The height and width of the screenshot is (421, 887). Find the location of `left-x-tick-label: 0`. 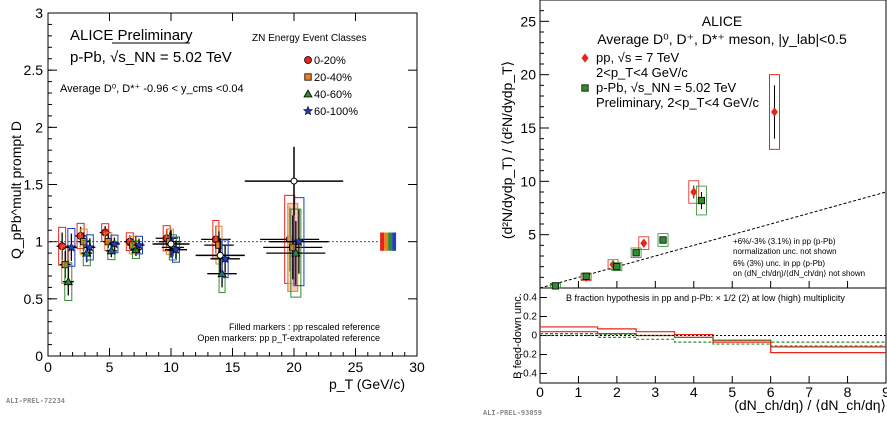

left-x-tick-label: 0 is located at coordinates (48, 367).